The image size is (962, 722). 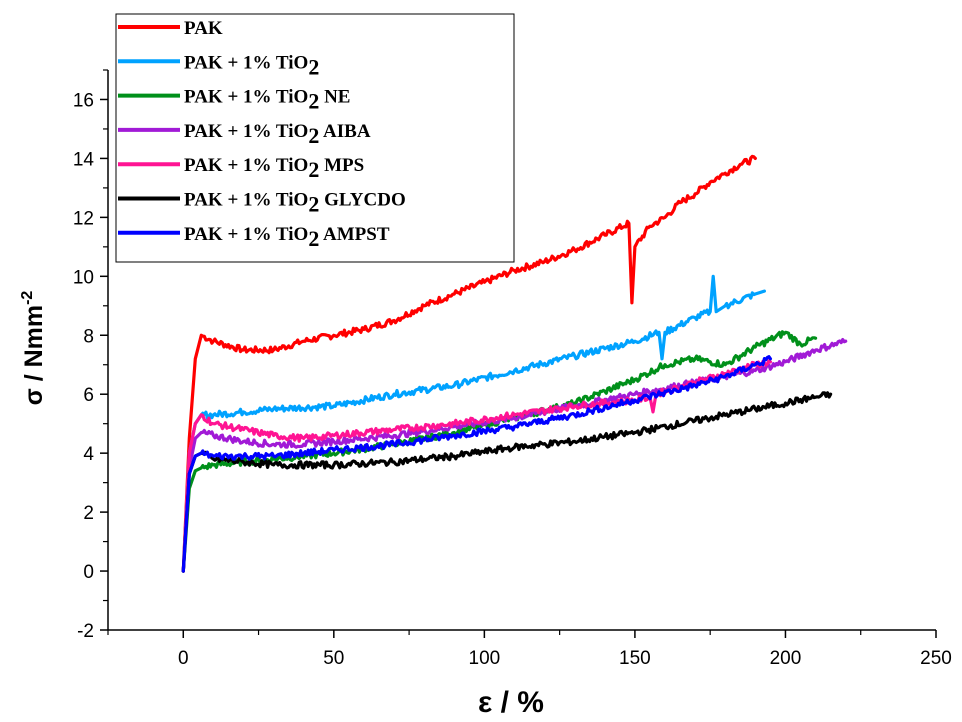 I want to click on y-tick-label: 0, so click(x=88, y=572).